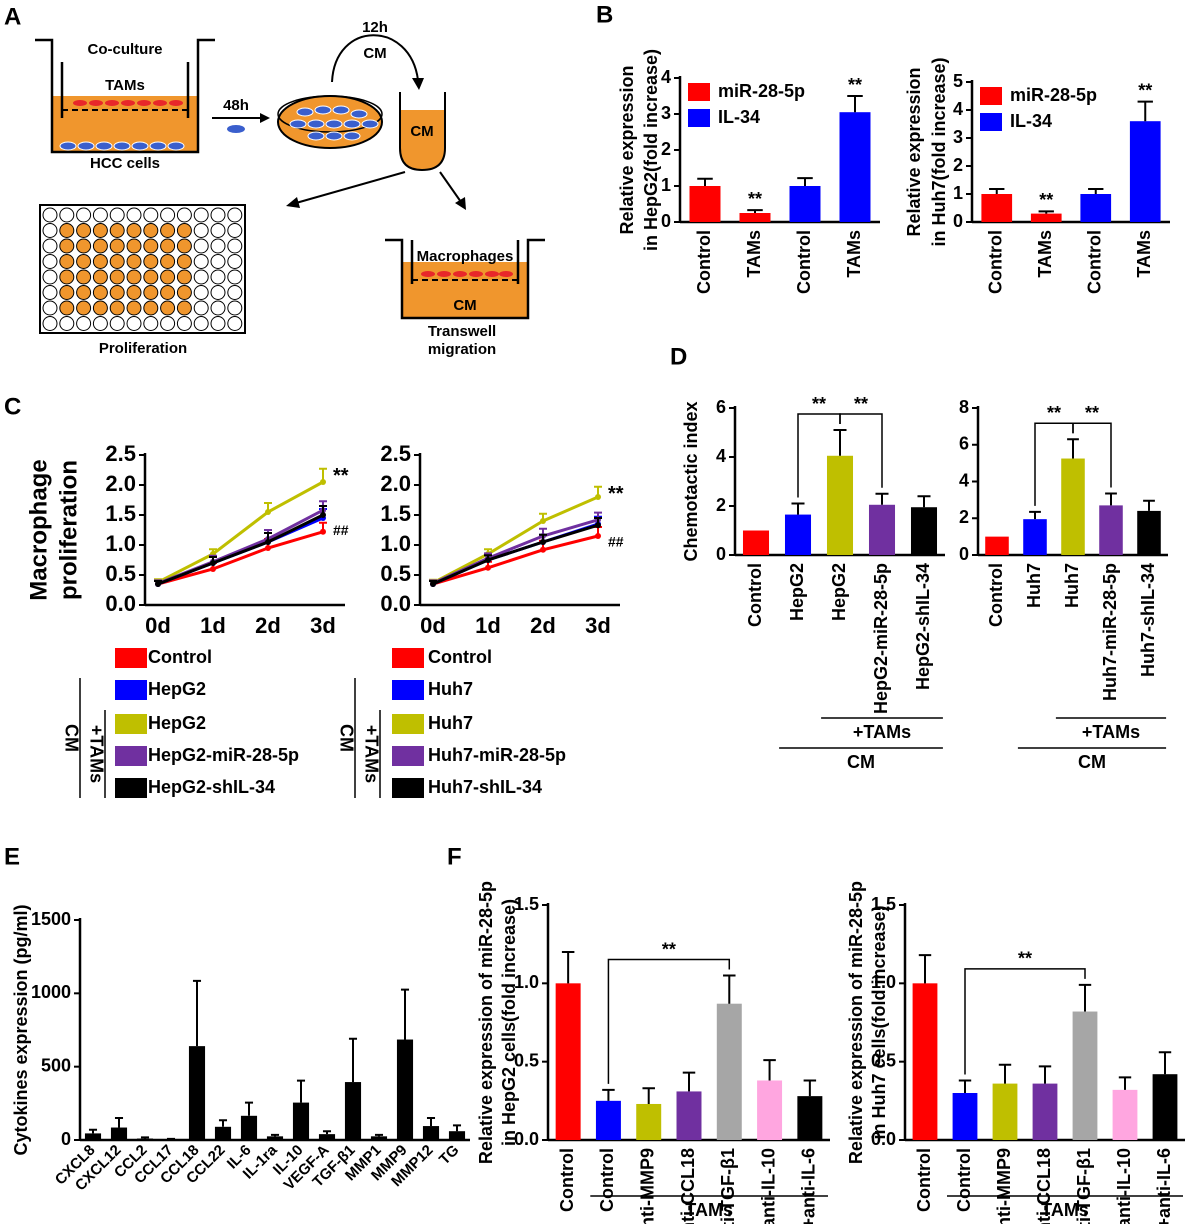 The width and height of the screenshot is (1200, 1224). Describe the element at coordinates (809, 1186) in the screenshot. I see `x-tick-label: +anti-IL-6` at that location.